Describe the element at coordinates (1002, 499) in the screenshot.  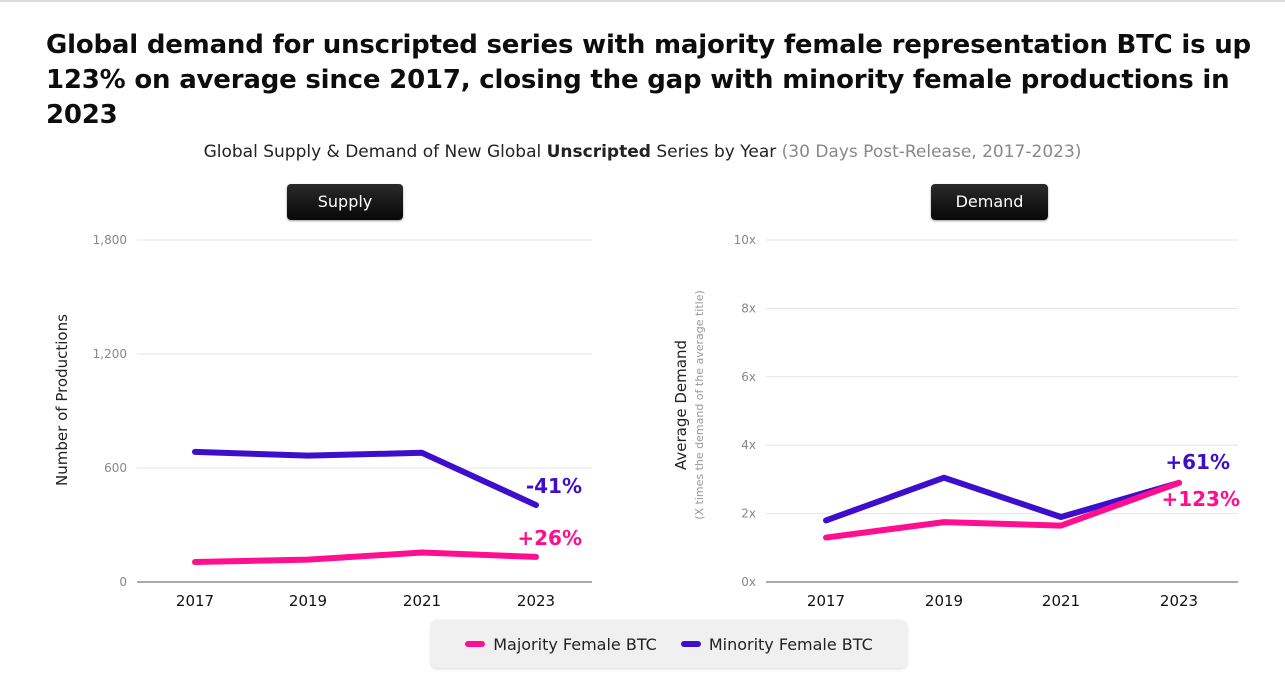
I see `series-line-1-minority` at that location.